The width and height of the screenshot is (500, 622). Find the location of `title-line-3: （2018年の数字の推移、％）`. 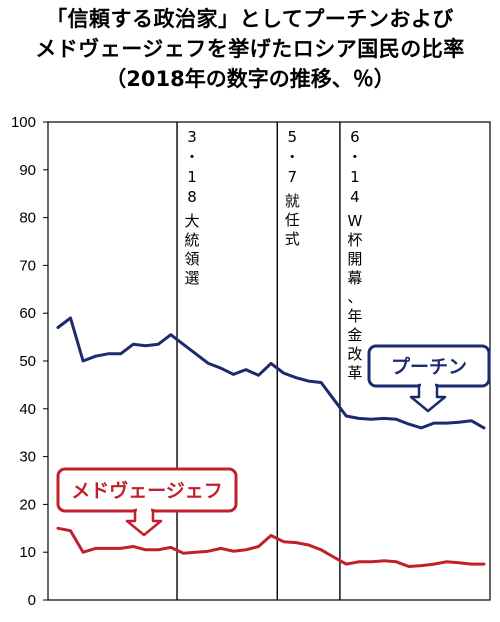

title-line-3: （2018年の数字の推移、％） is located at coordinates (250, 79).